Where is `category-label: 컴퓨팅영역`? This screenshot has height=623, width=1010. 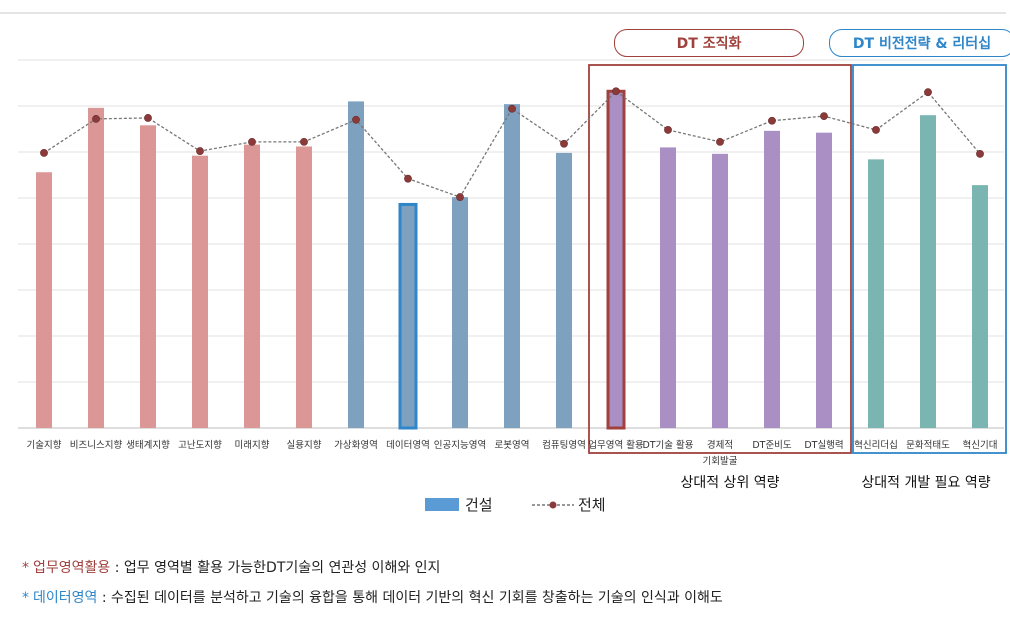
category-label: 컴퓨팅영역 is located at coordinates (564, 445).